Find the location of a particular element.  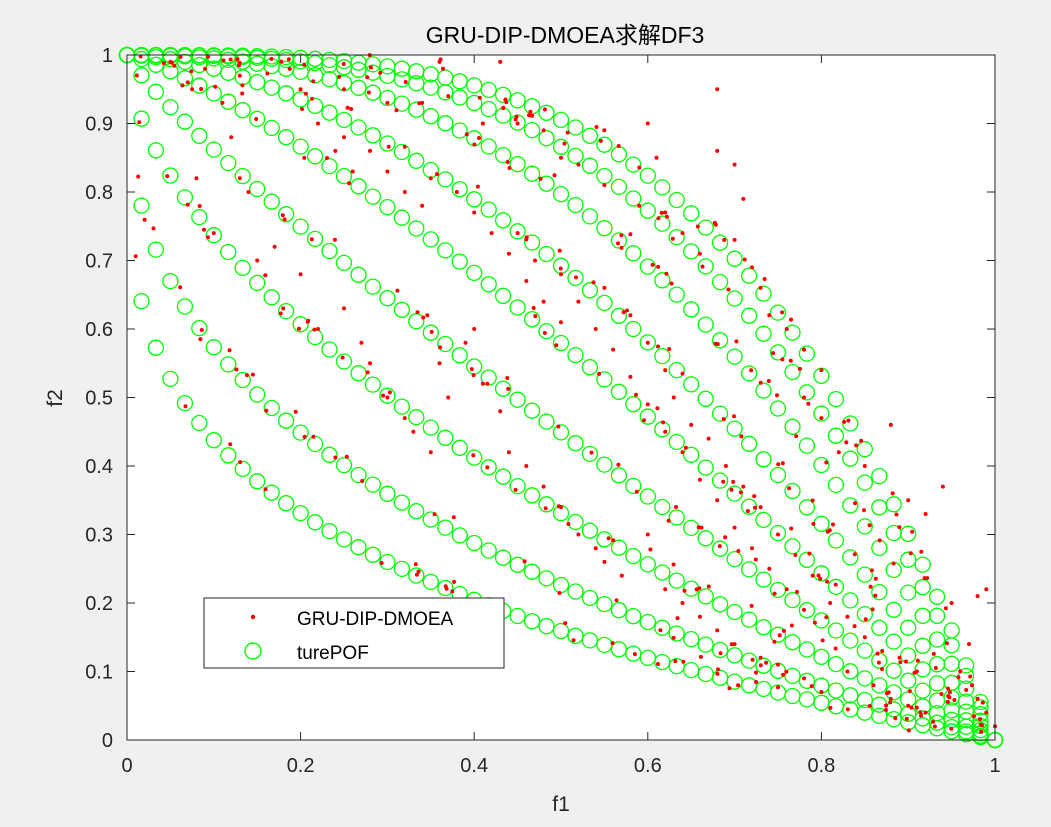

x-tick-label: 1 is located at coordinates (994, 766).